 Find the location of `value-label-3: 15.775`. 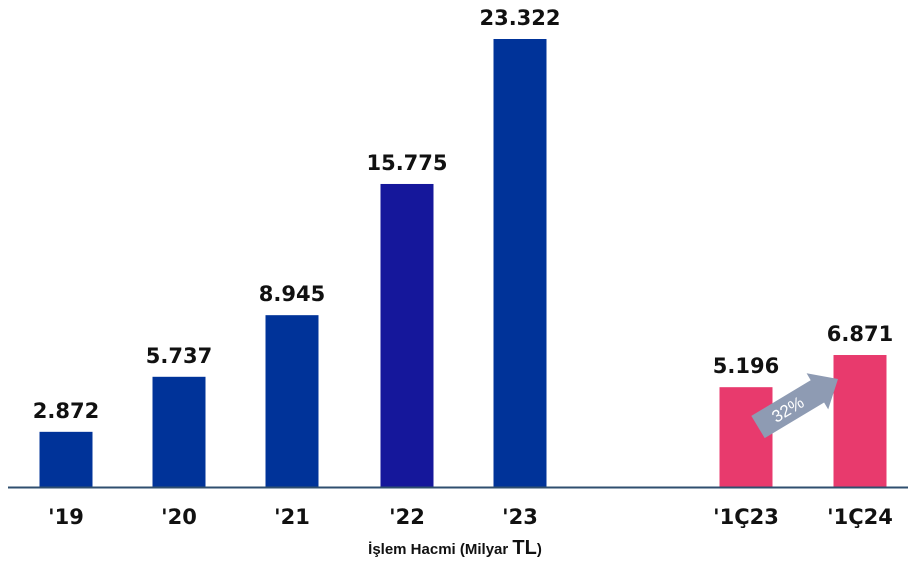

value-label-3: 15.775 is located at coordinates (406, 163).